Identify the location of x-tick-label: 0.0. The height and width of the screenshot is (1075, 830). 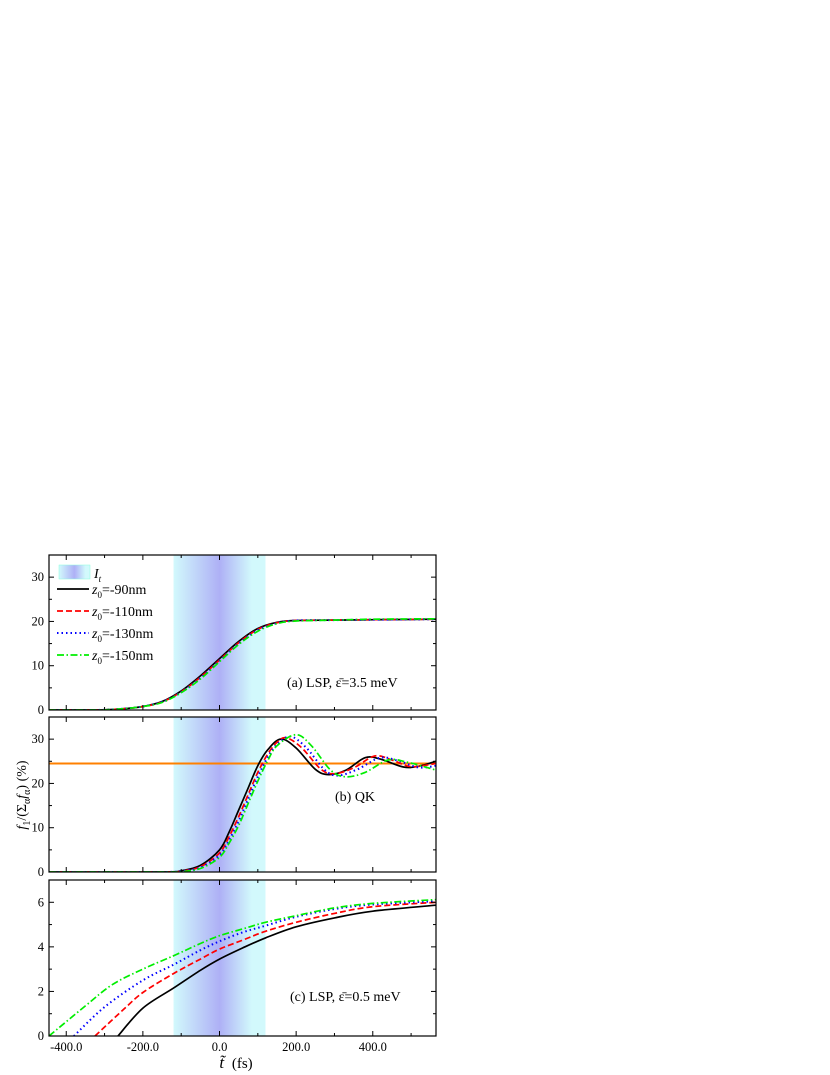
(220, 1047).